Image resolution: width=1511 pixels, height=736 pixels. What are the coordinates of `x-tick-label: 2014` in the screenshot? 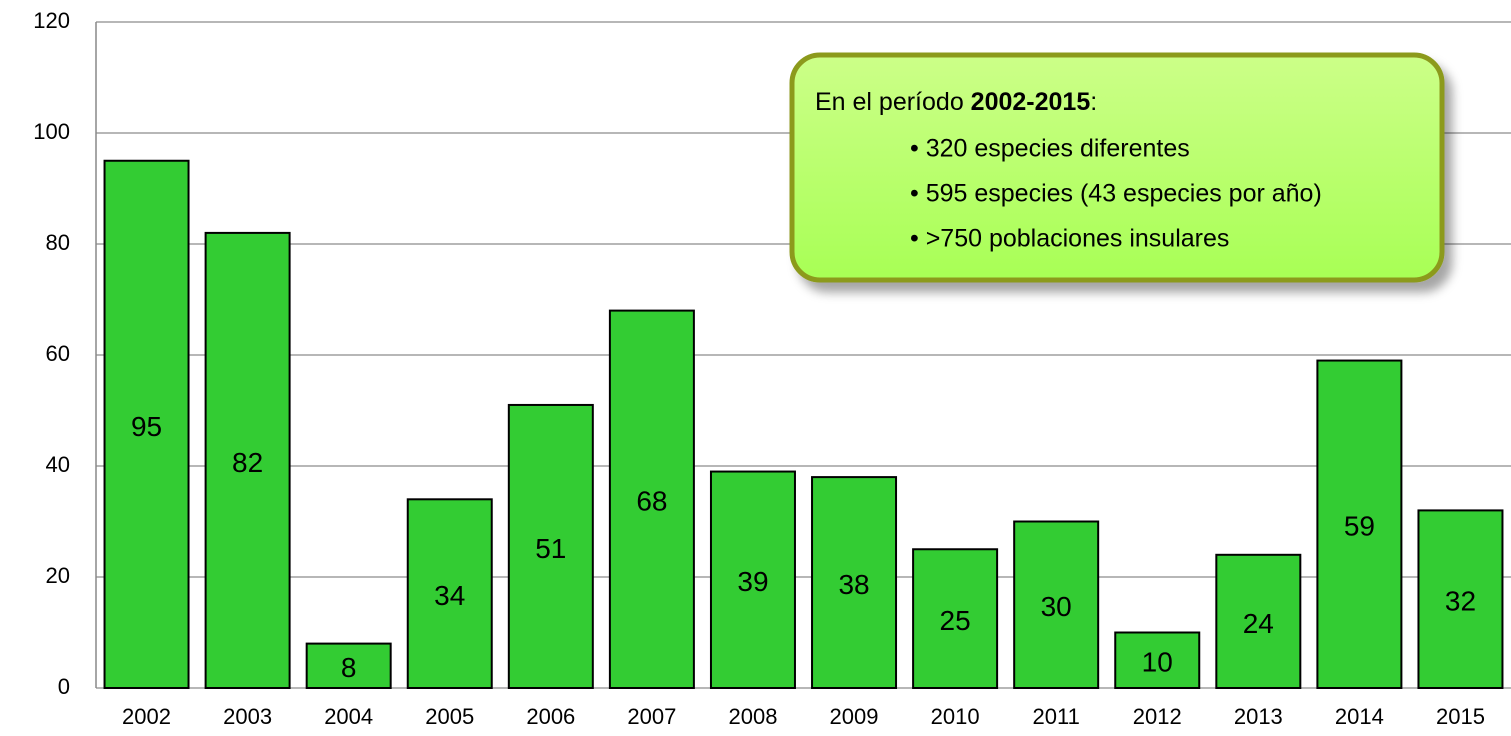 It's located at (1359, 716).